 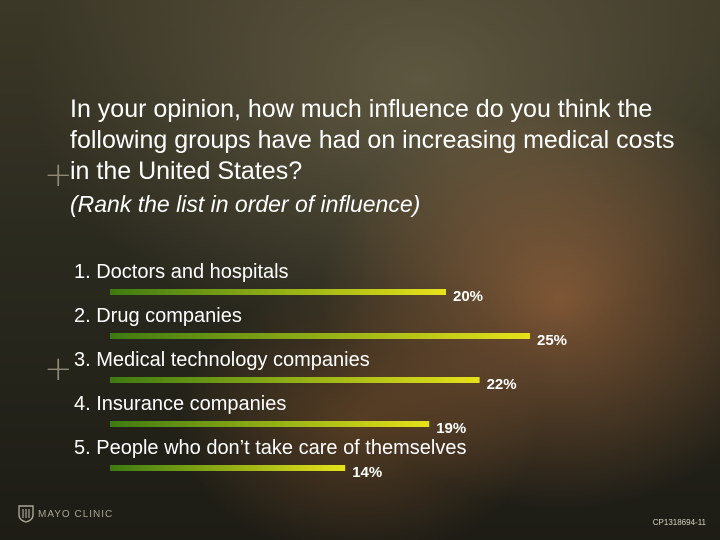 What do you see at coordinates (181, 272) in the screenshot?
I see `category-label: 1. Doctors and hospitals` at bounding box center [181, 272].